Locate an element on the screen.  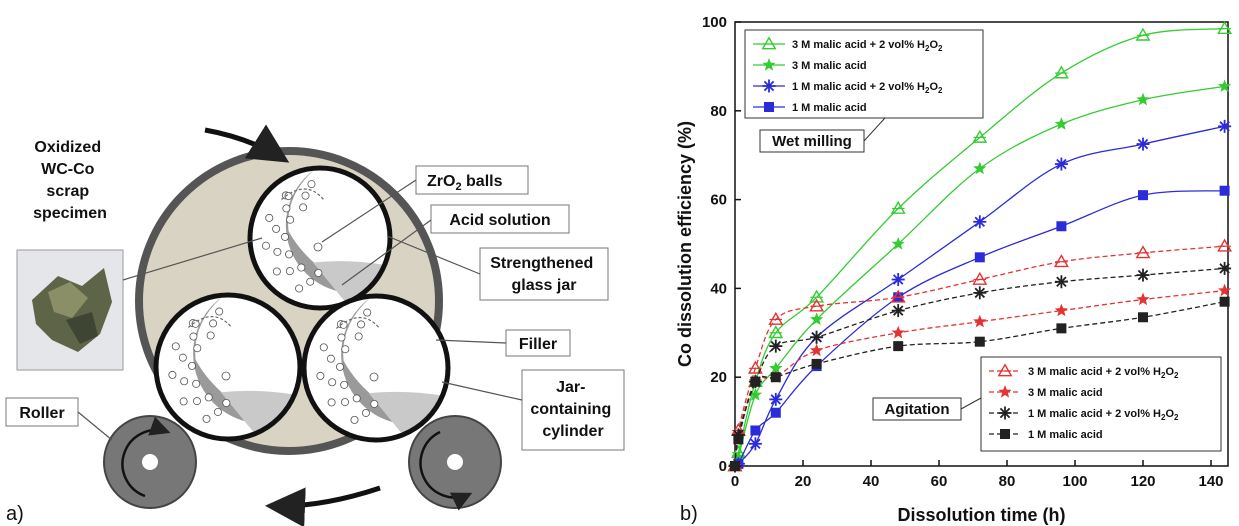
x-tick-label: 40 is located at coordinates (871, 481).